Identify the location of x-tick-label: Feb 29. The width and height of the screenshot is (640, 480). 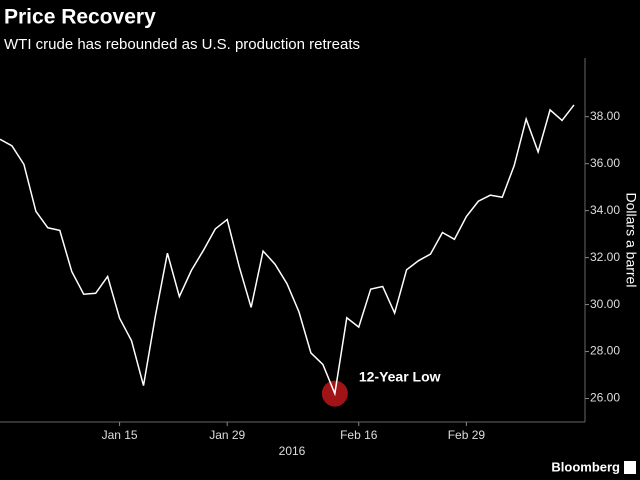
(467, 435).